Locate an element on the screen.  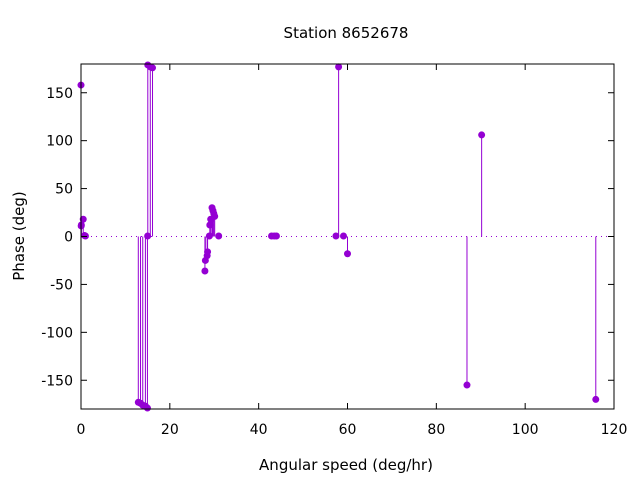
x-tick-label: 120 is located at coordinates (614, 430).